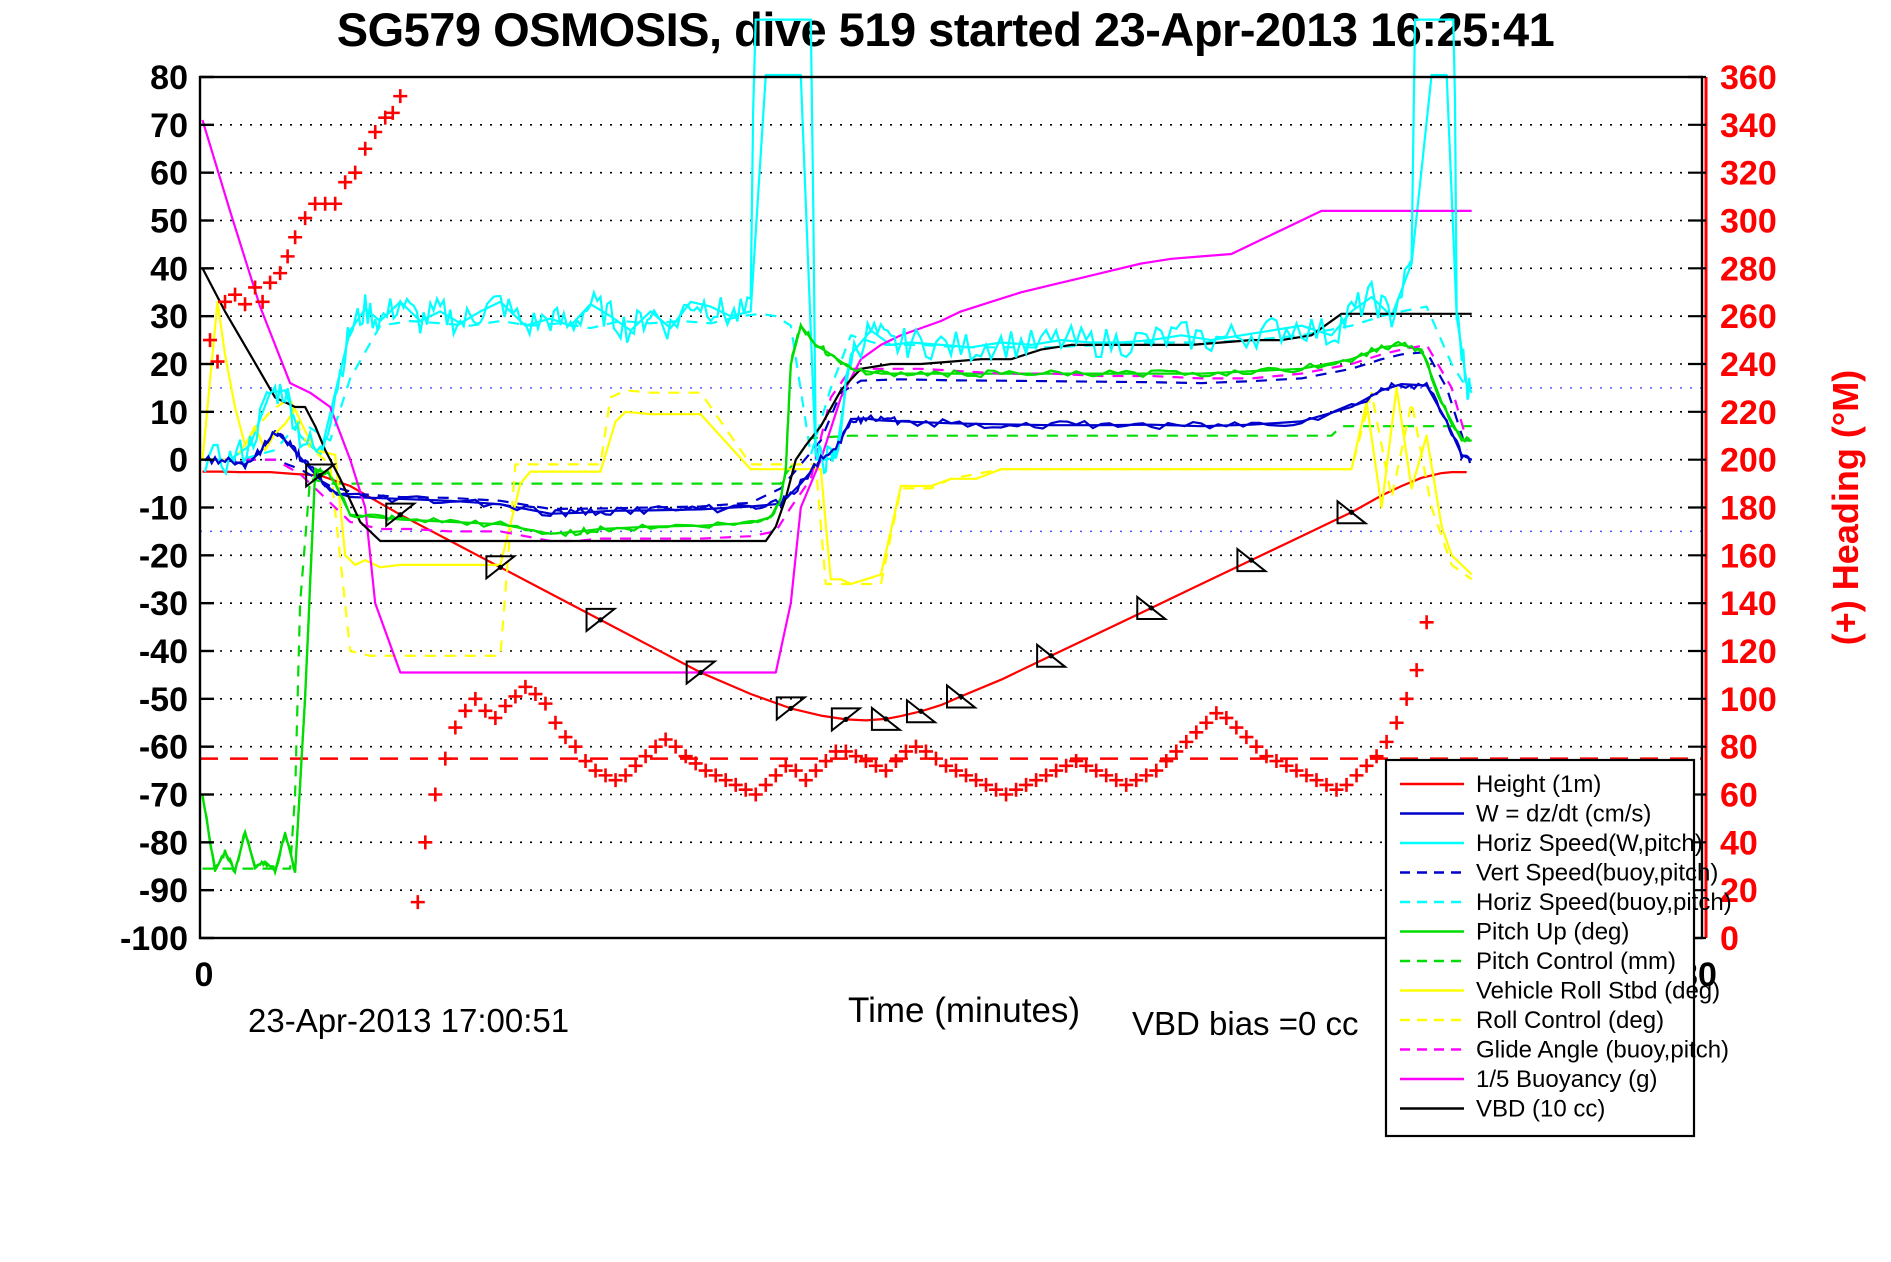  What do you see at coordinates (1748, 269) in the screenshot?
I see `right-tick-label: 280` at bounding box center [1748, 269].